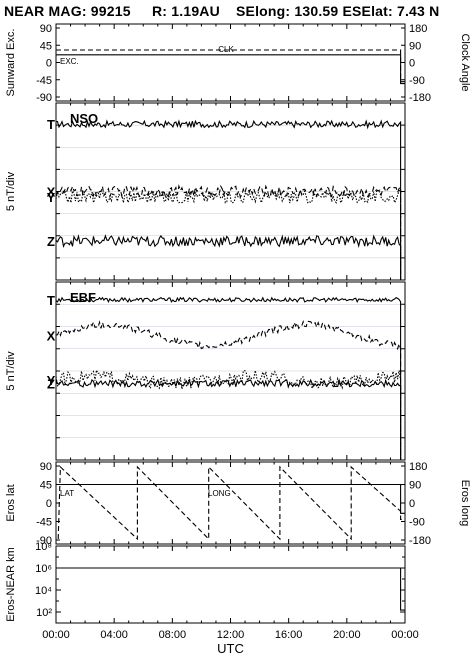 The image size is (474, 656). What do you see at coordinates (418, 29) in the screenshot?
I see `clock-y-tick-label: 180` at bounding box center [418, 29].